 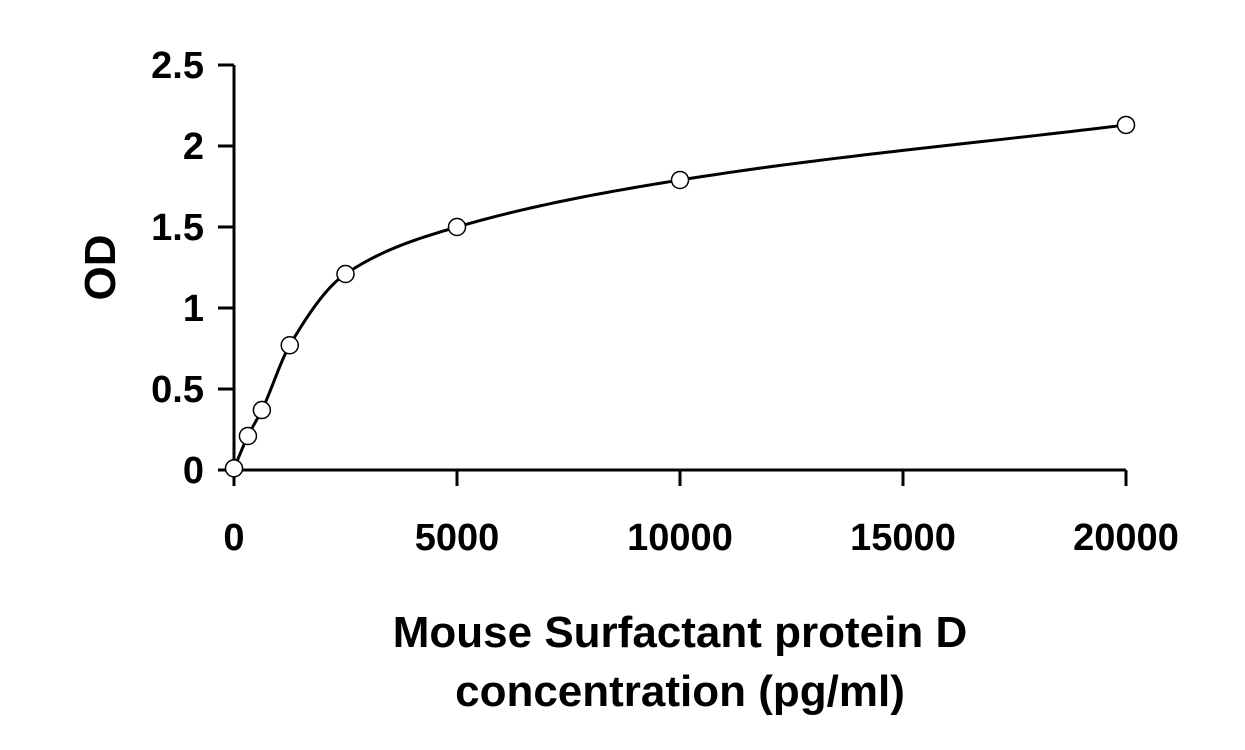 What do you see at coordinates (233, 538) in the screenshot?
I see `x-tick-label: 0` at bounding box center [233, 538].